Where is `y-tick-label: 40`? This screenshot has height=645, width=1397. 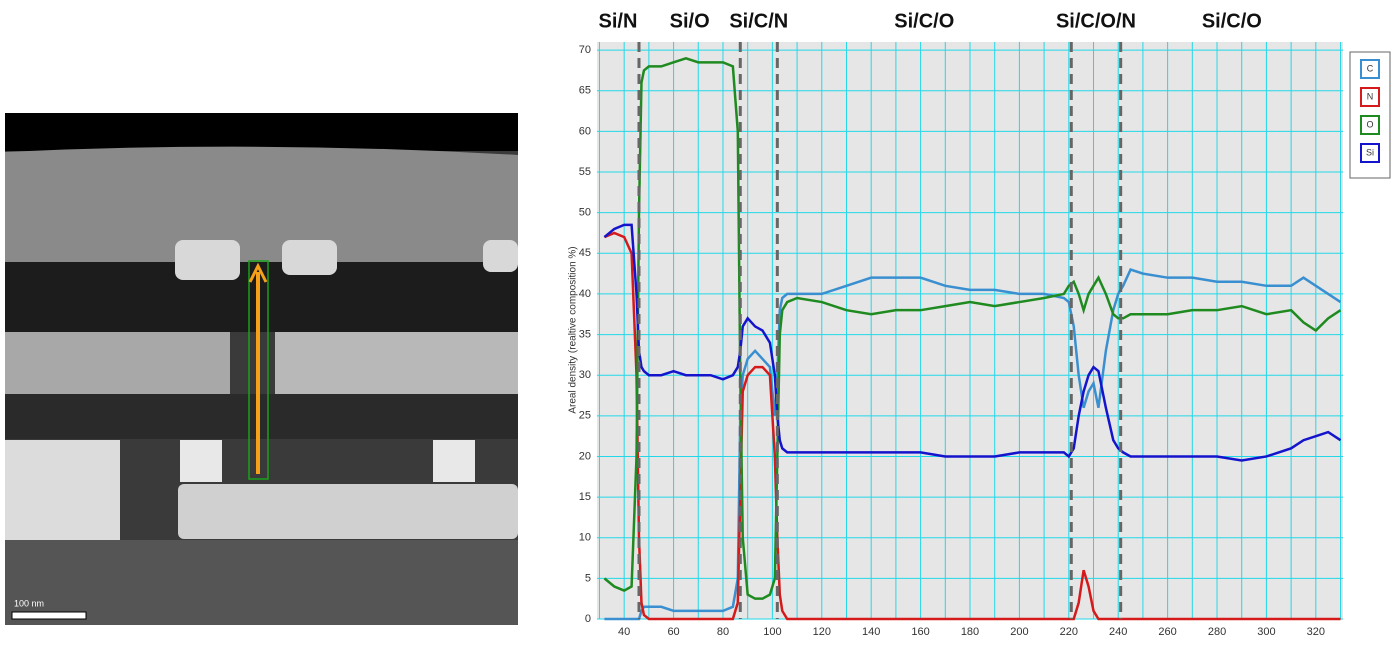
y-tick-label: 40 is located at coordinates (585, 294).